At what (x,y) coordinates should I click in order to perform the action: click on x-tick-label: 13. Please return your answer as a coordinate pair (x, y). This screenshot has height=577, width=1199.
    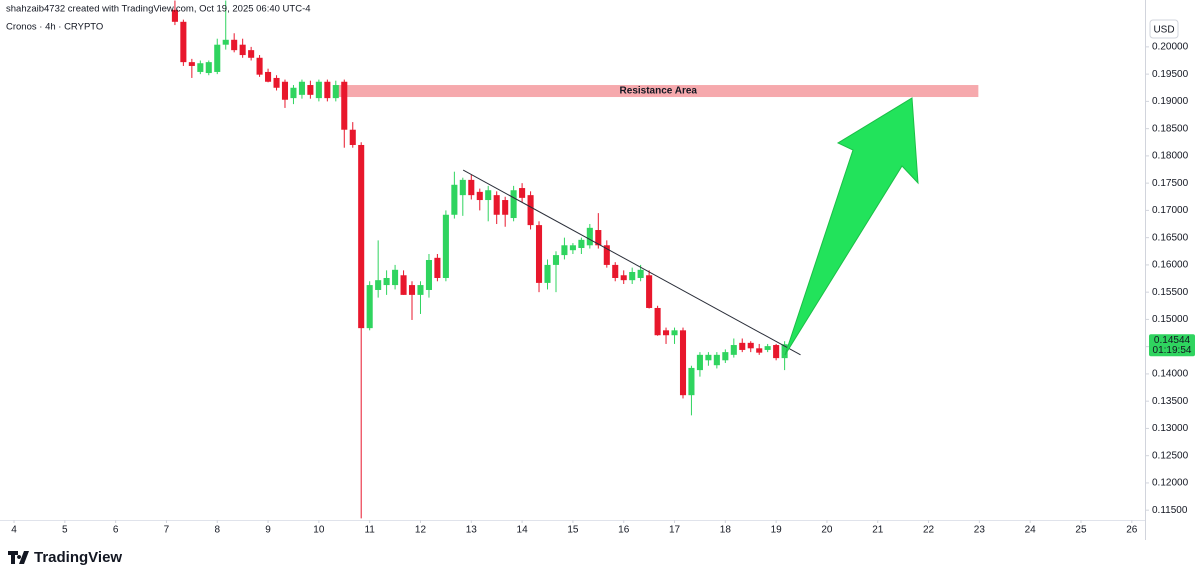
    Looking at the image, I should click on (472, 530).